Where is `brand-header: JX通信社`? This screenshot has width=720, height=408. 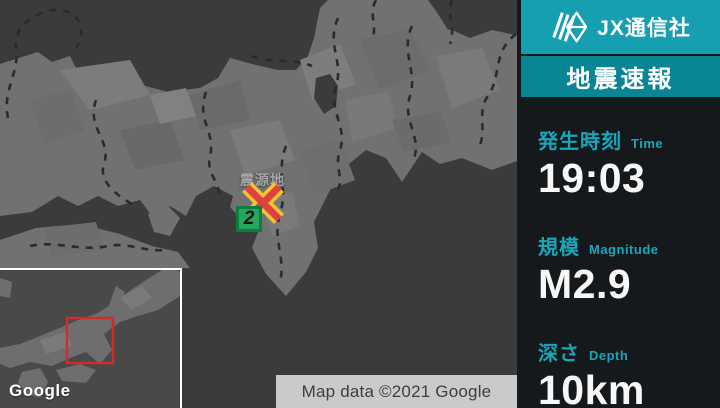
brand-header: JX通信社 is located at coordinates (620, 27).